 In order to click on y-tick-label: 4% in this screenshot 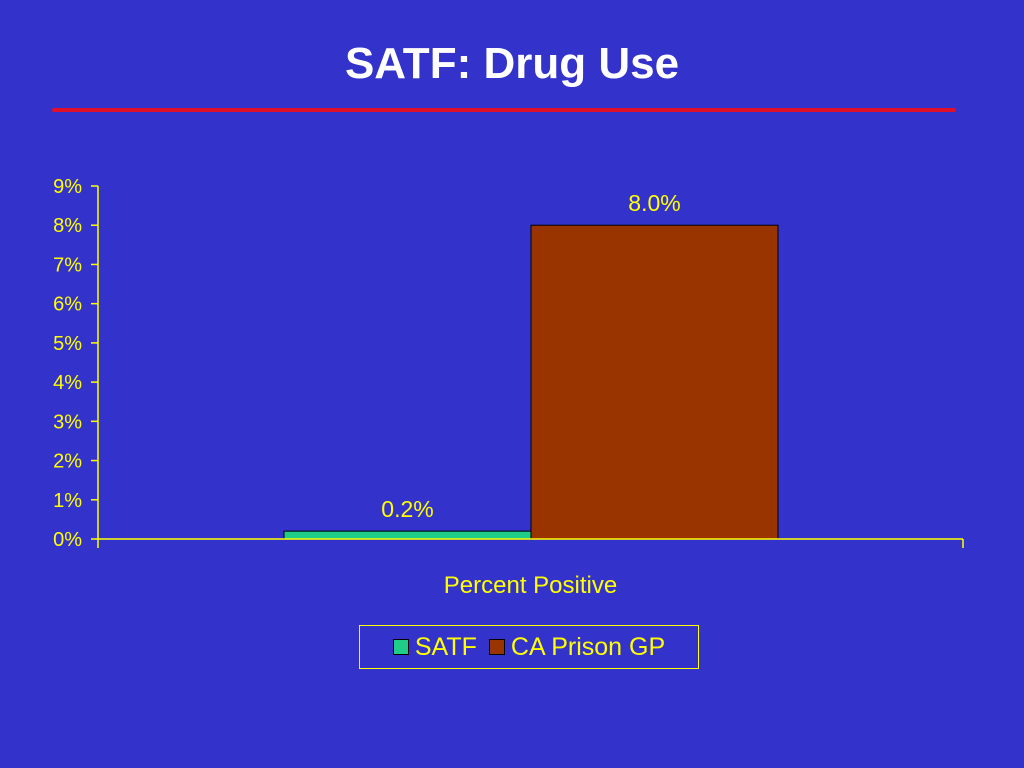, I will do `click(67, 383)`.